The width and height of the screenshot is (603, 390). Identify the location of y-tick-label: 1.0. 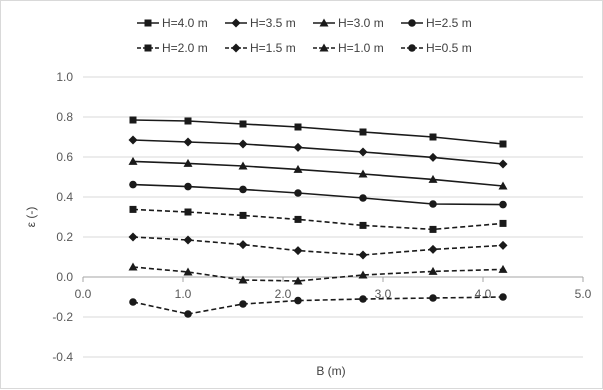
(64, 77).